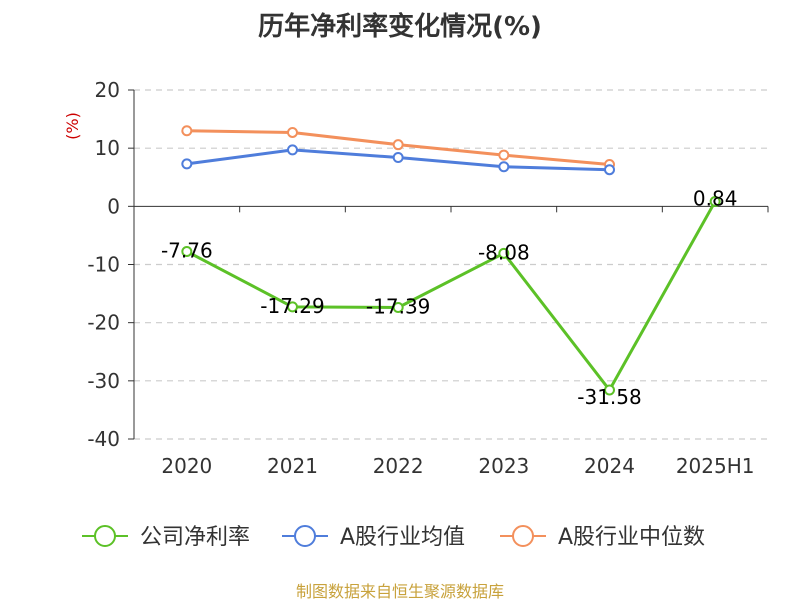  What do you see at coordinates (399, 591) in the screenshot?
I see `watermark: 制图数据来自恒生聚源数据库` at bounding box center [399, 591].